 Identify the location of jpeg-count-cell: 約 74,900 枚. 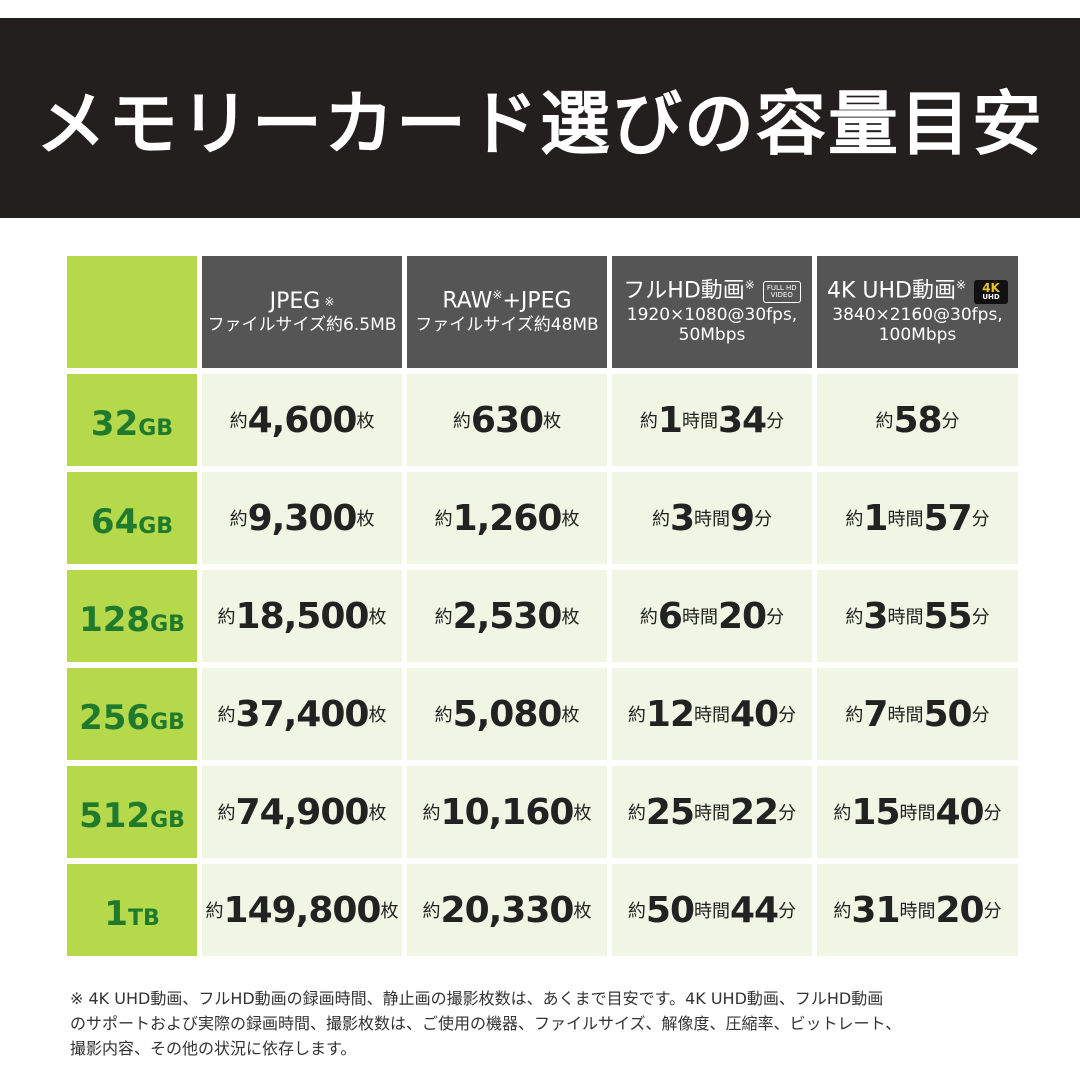
(302, 812).